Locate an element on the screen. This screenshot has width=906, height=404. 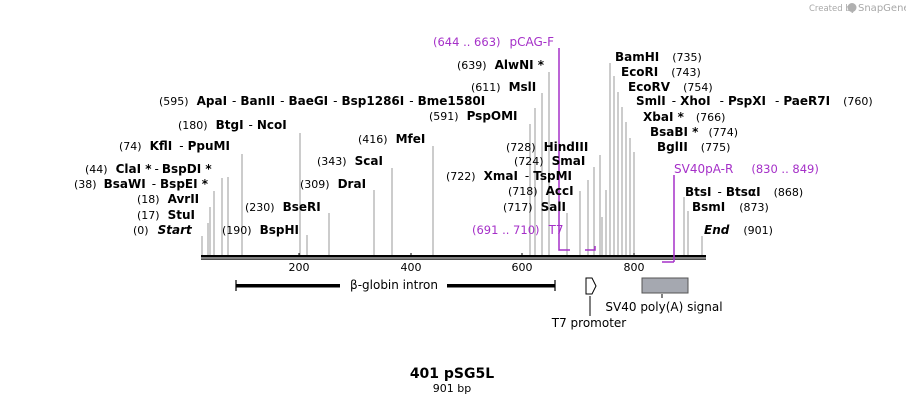
axis-tick-400: 400 is located at coordinates (411, 267).